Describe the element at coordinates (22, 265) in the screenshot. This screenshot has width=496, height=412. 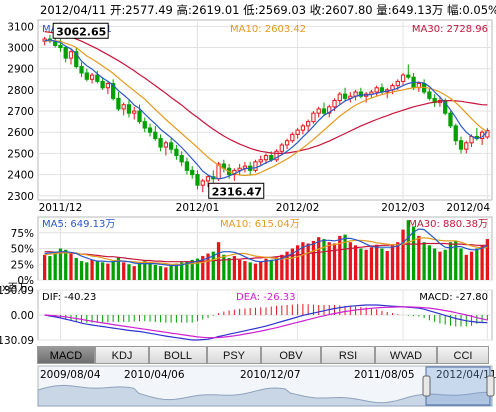
I see `volume-y-tick: 25%` at that location.